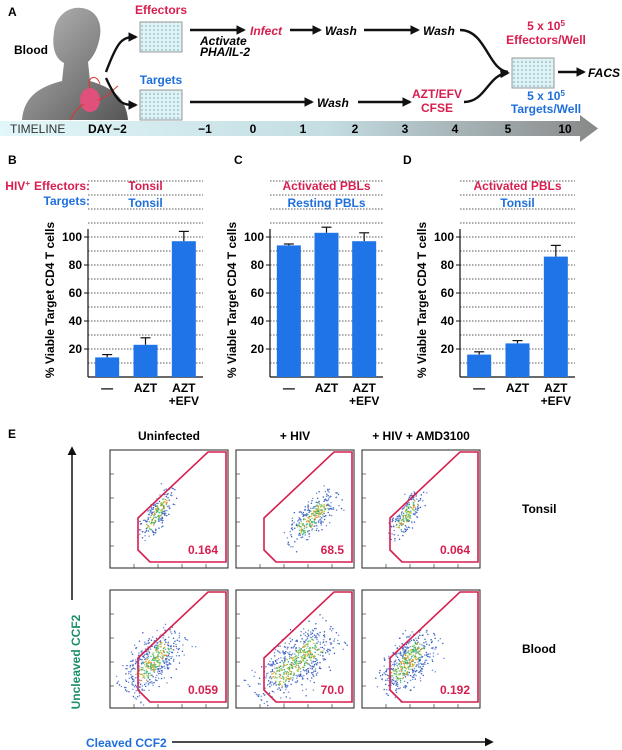  I want to click on effectors-title: Tonsil, so click(145, 186).